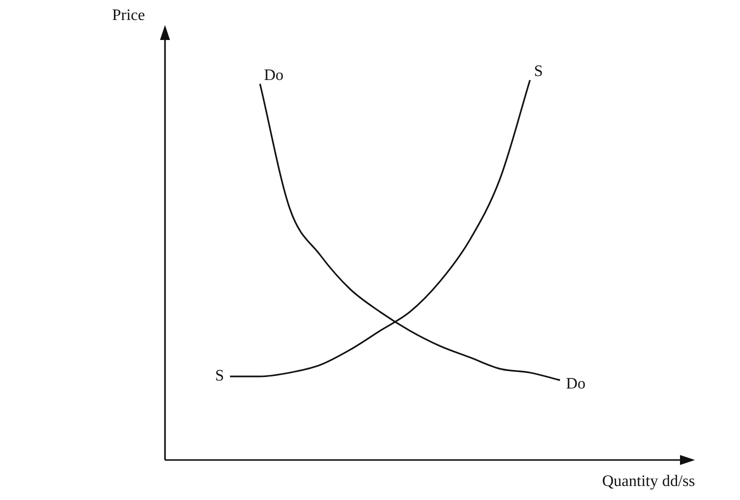  I want to click on series-label: Do, so click(274, 75).